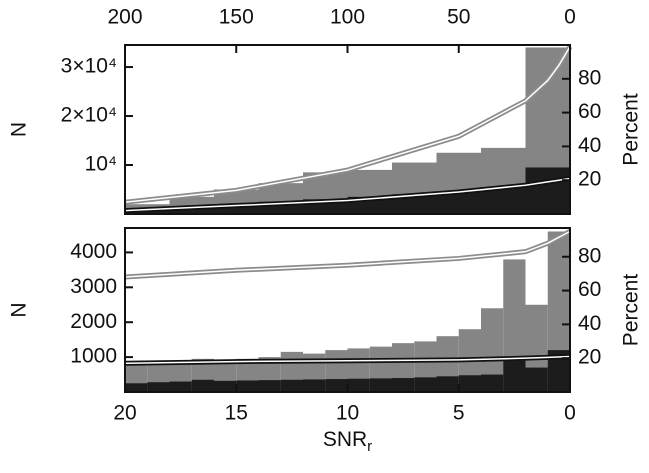  What do you see at coordinates (93, 356) in the screenshot?
I see `y-tick-label: 1000` at bounding box center [93, 356].